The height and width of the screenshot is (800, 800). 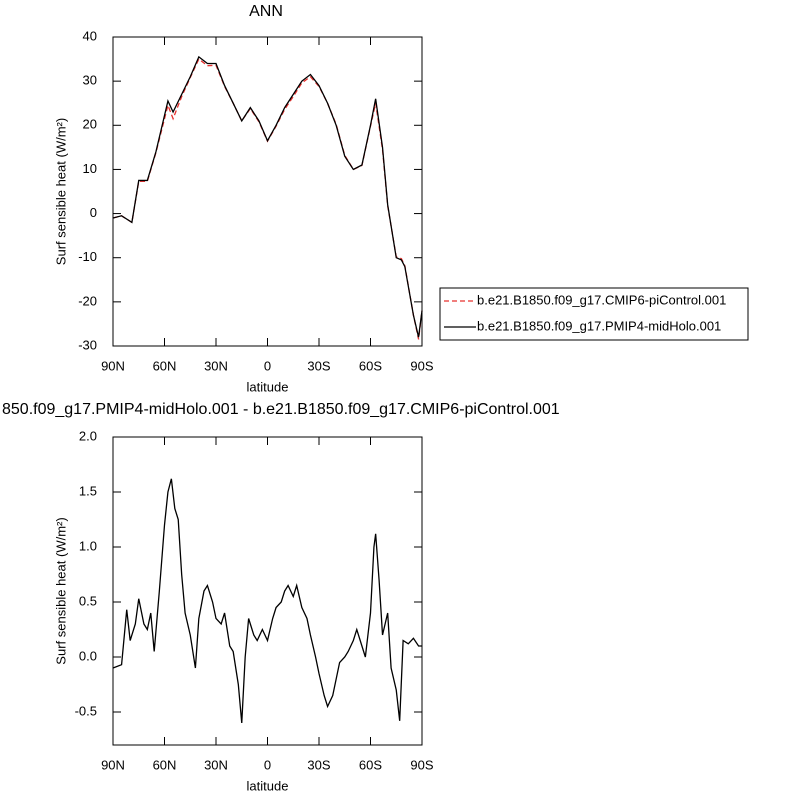 What do you see at coordinates (601, 299) in the screenshot?
I see `legend-label: b.e21.B1850.f09_g17.CMIP6-piControl.001` at bounding box center [601, 299].